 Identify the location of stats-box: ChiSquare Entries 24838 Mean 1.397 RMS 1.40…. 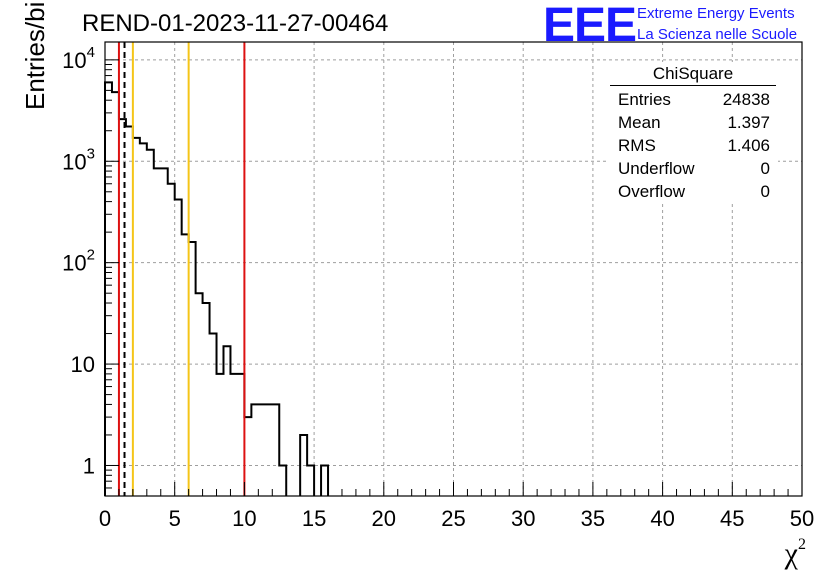
(693, 132).